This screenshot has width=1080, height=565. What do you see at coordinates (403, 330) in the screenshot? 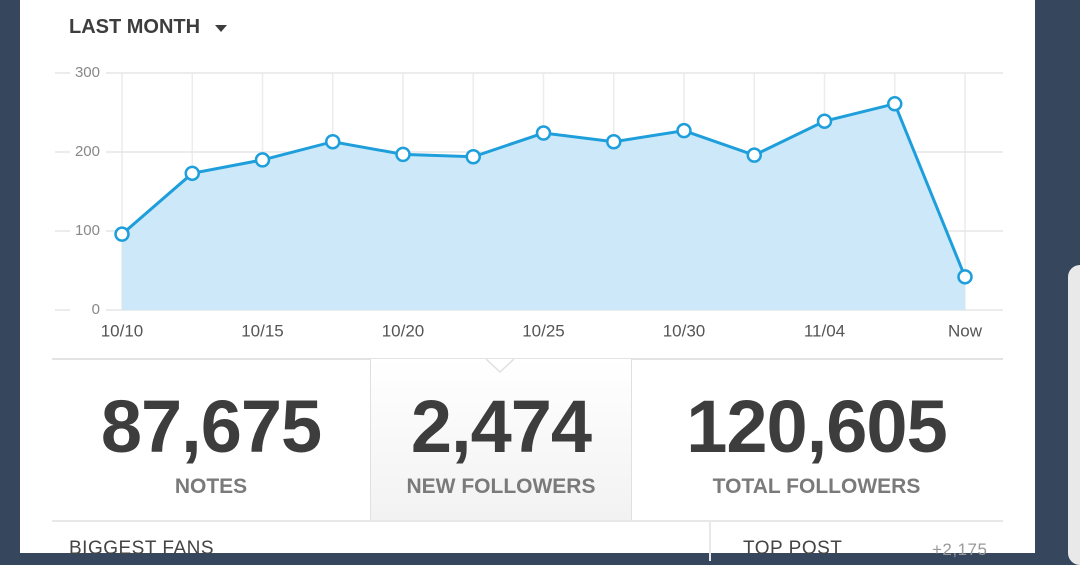
I see `x-tick-label: 10/20` at bounding box center [403, 330].